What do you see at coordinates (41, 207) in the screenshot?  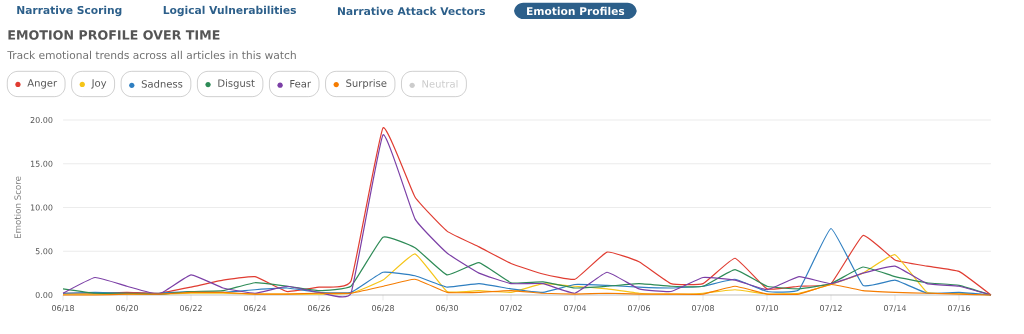 I see `y-tick-label: 10.00` at bounding box center [41, 207].